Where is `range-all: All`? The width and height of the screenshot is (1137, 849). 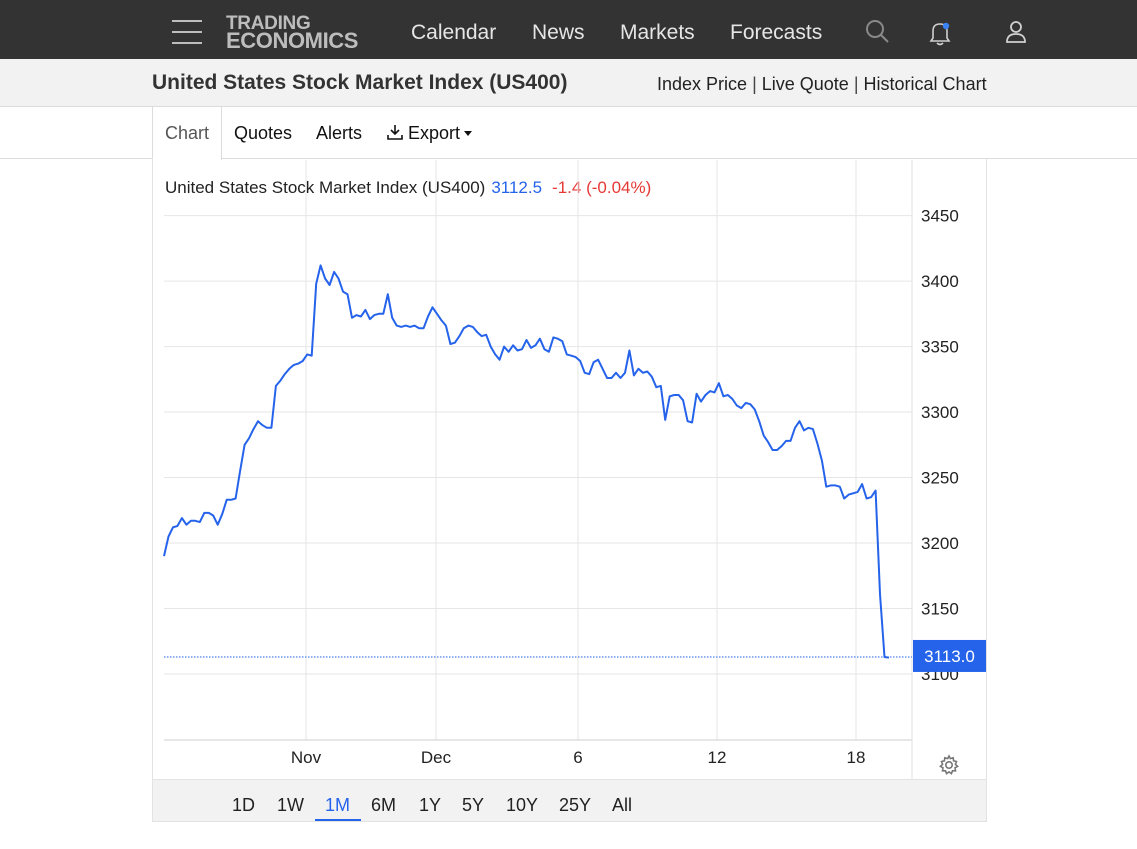 range-all: All is located at coordinates (622, 805).